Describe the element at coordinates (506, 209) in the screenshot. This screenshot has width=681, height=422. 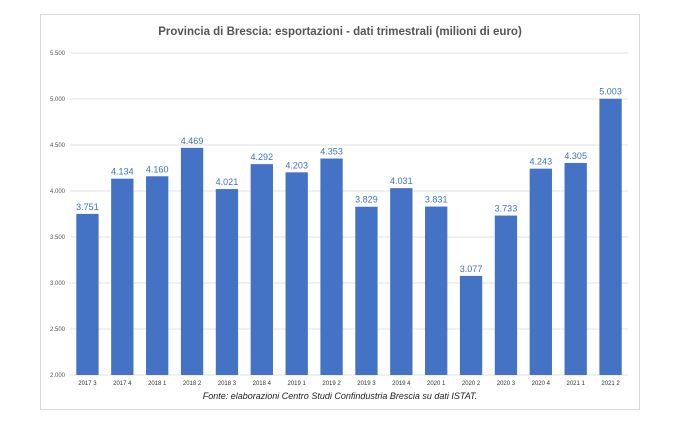
I see `data-label: 3.733` at that location.